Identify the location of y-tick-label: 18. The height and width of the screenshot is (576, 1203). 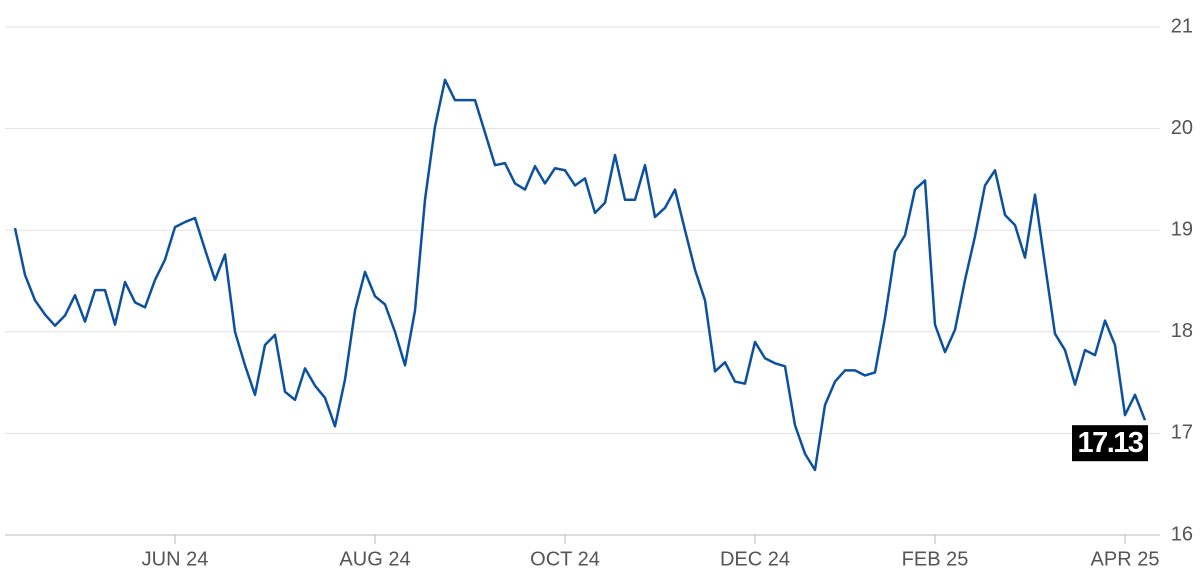
(1182, 331).